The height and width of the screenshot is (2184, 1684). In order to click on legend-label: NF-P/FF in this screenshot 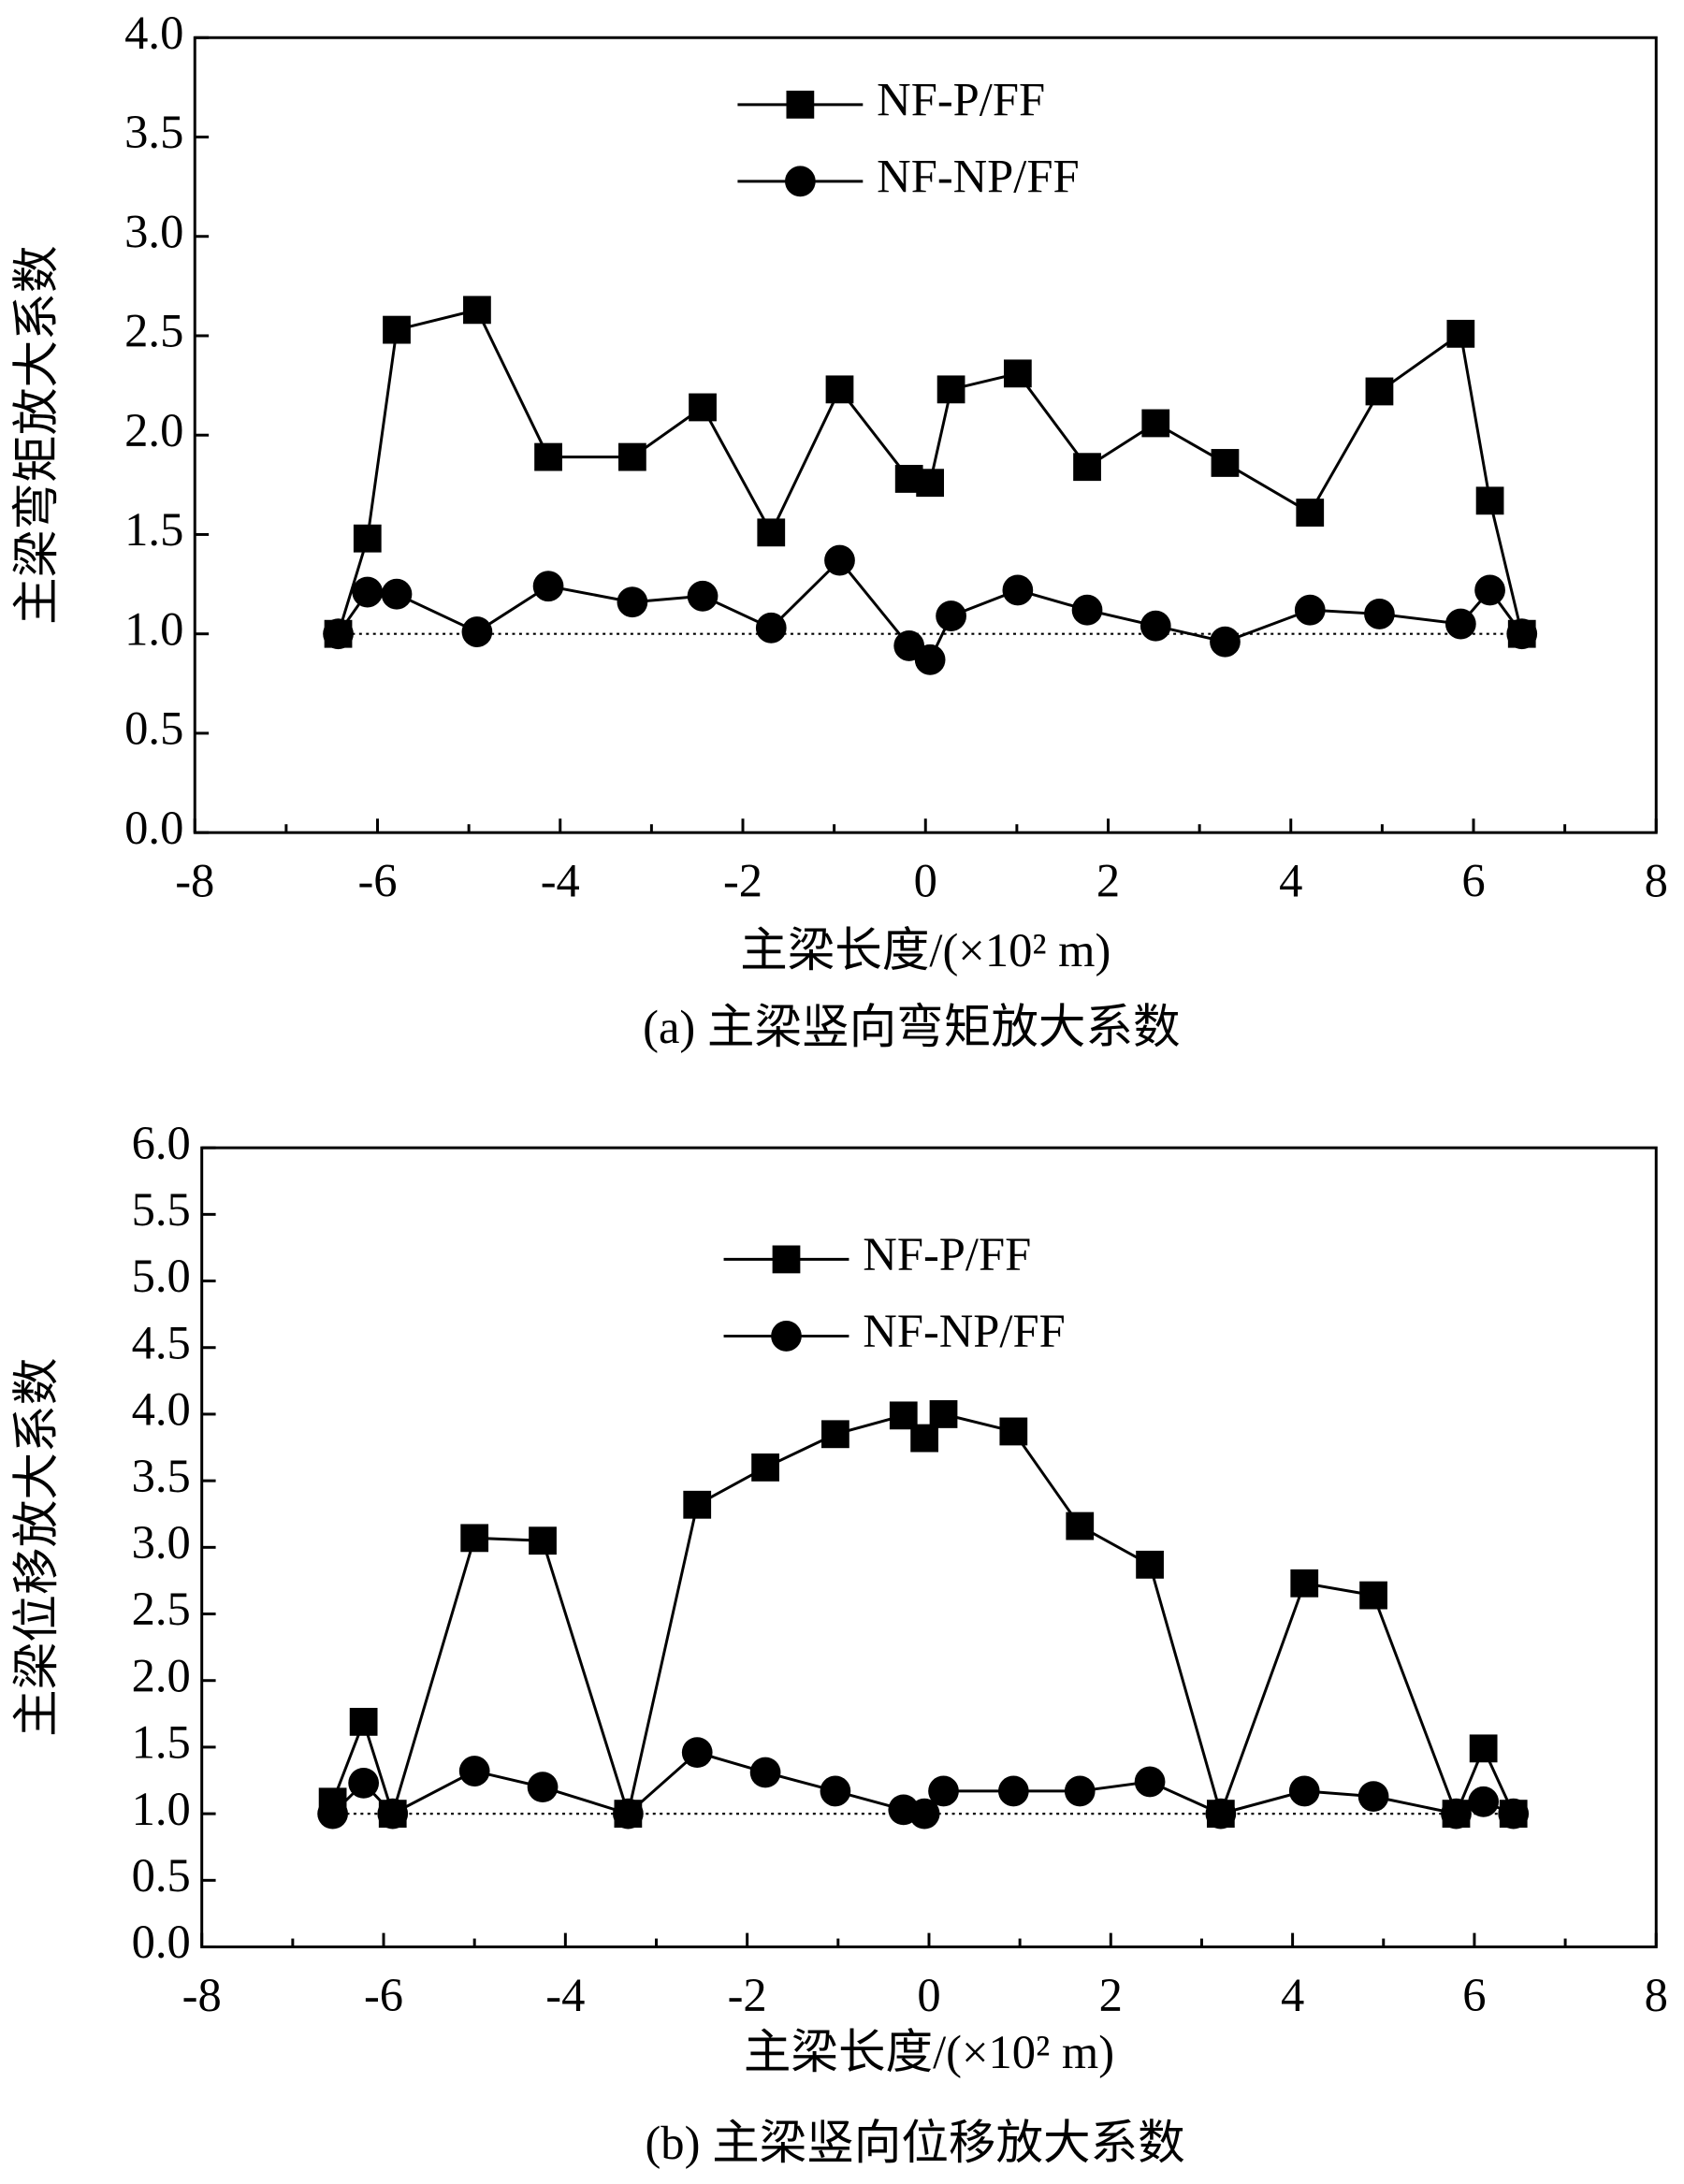, I will do `click(947, 1254)`.